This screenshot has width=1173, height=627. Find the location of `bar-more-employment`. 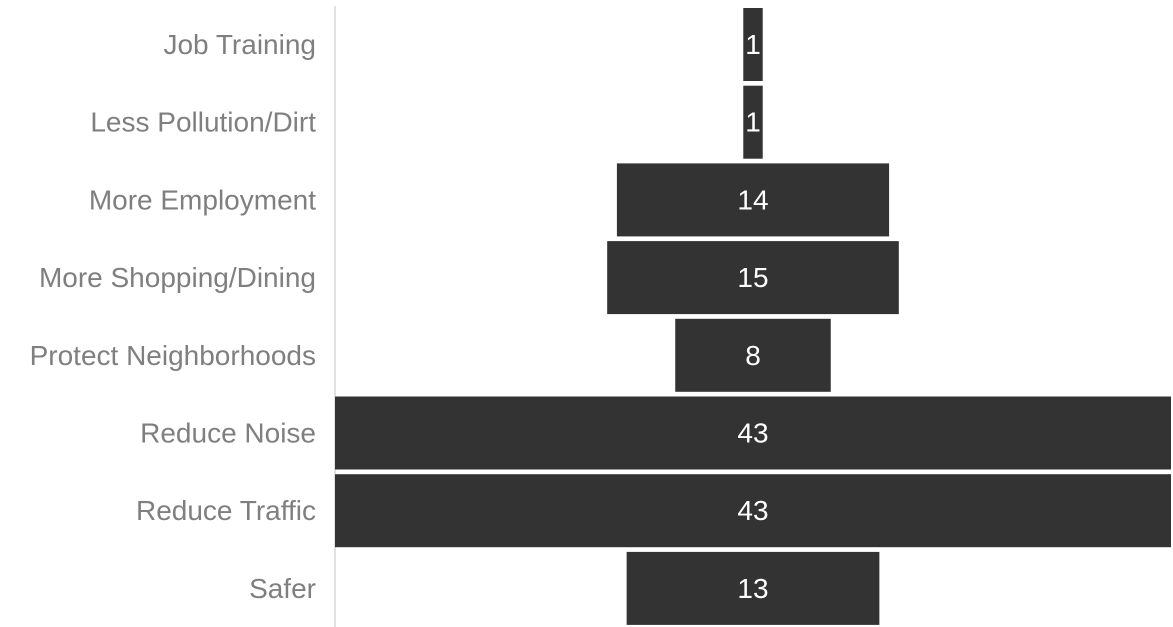

bar-more-employment is located at coordinates (753, 200).